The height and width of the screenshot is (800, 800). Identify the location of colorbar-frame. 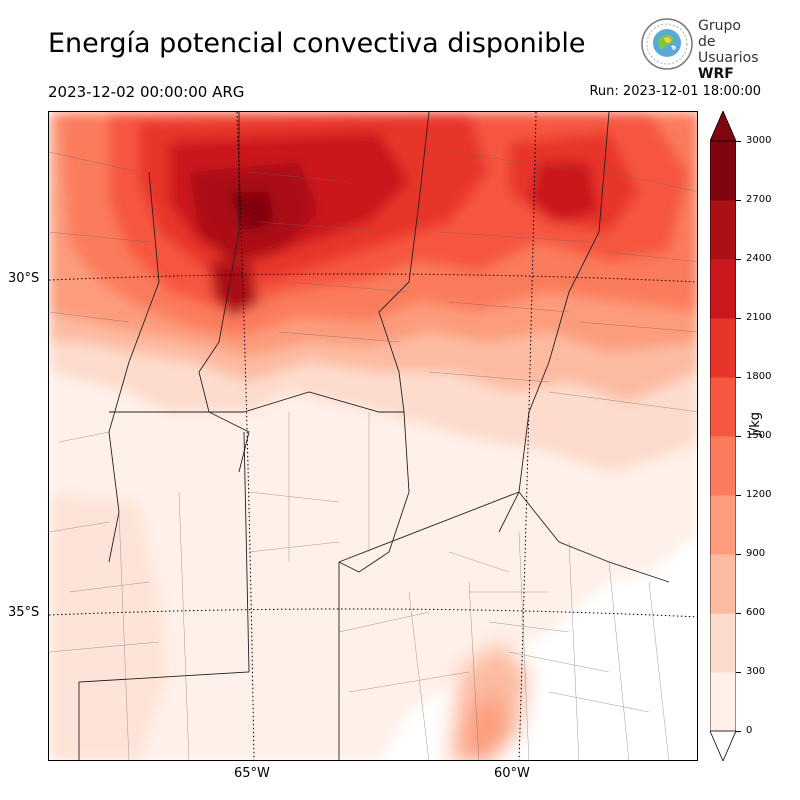
(723, 436).